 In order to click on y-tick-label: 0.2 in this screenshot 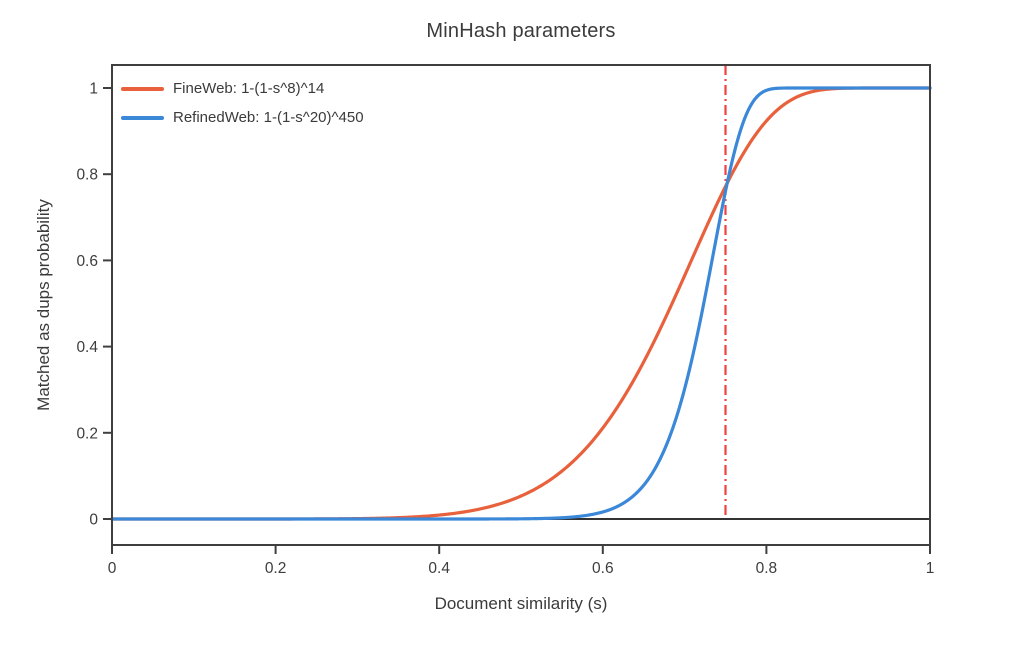, I will do `click(87, 433)`.